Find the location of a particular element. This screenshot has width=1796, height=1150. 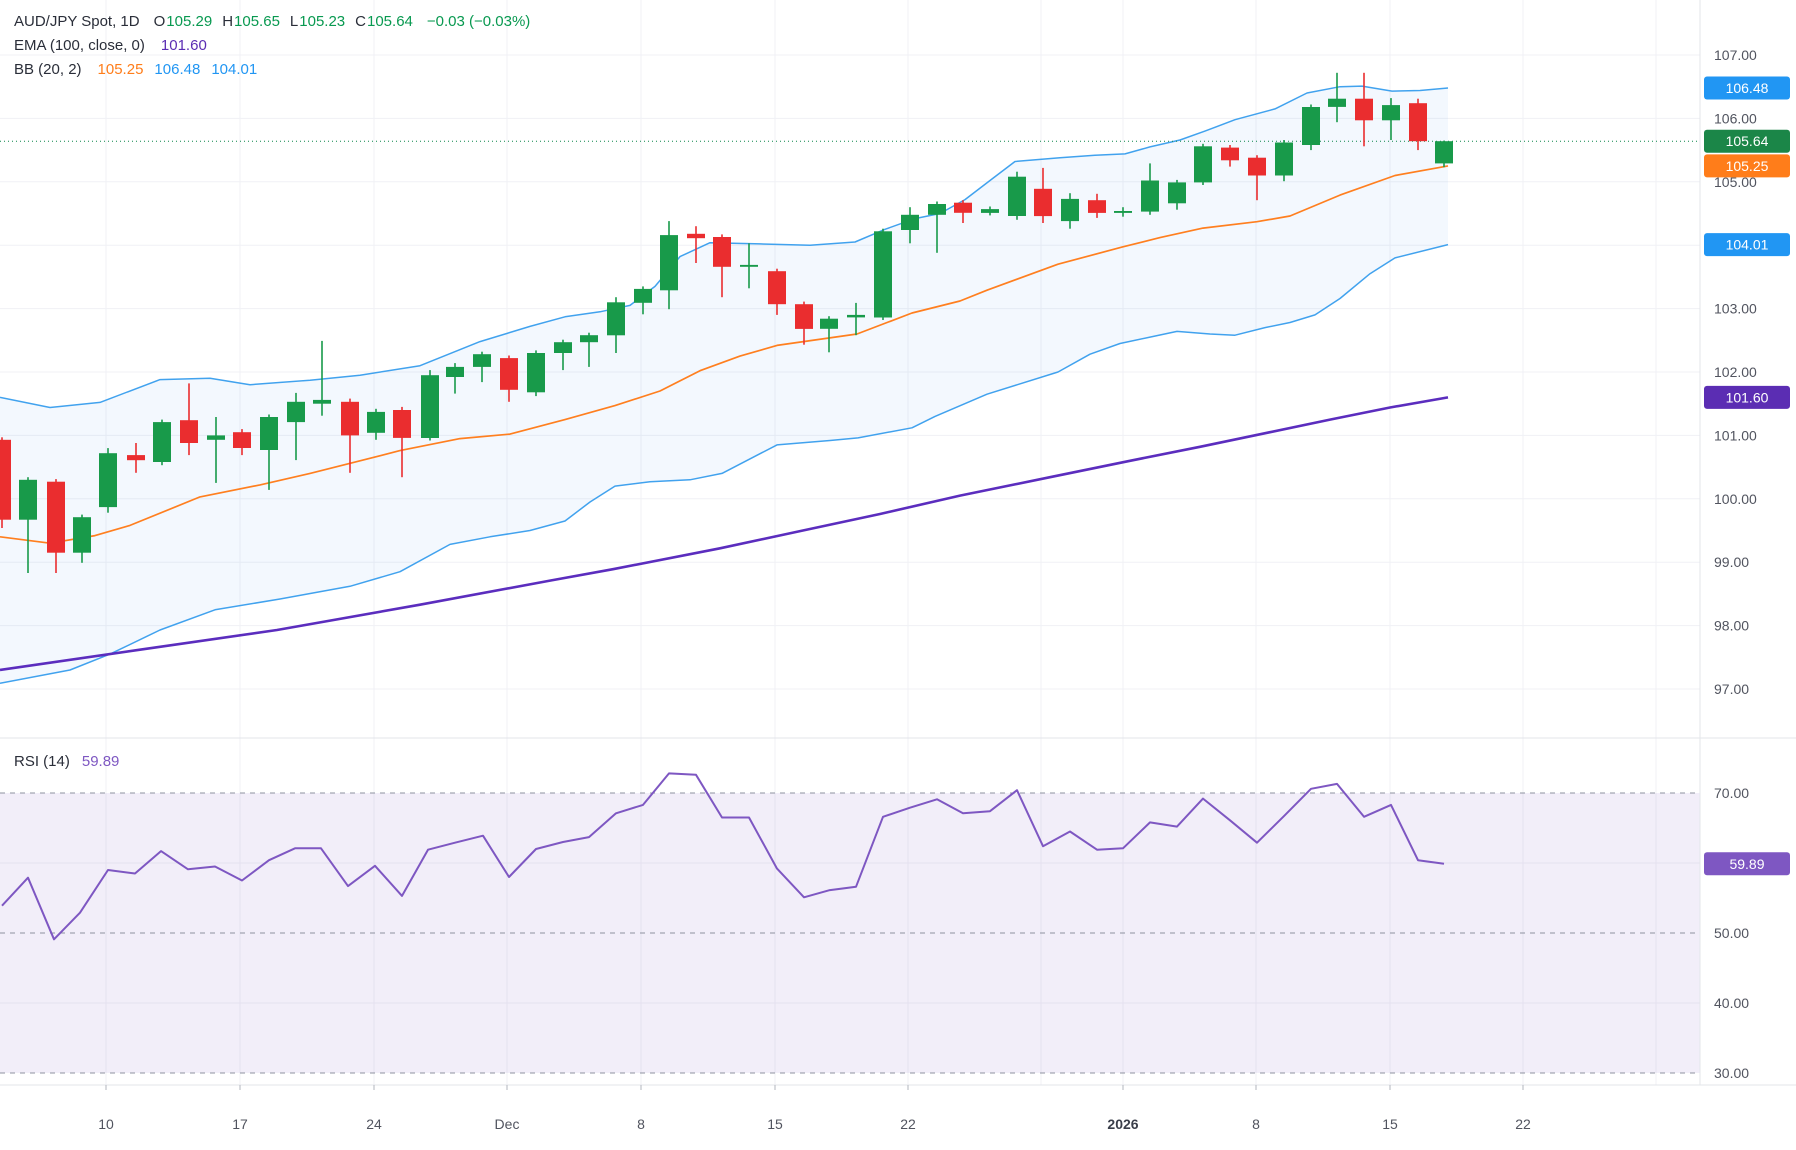

axis-badge-101.60: 101.60 is located at coordinates (1747, 397).